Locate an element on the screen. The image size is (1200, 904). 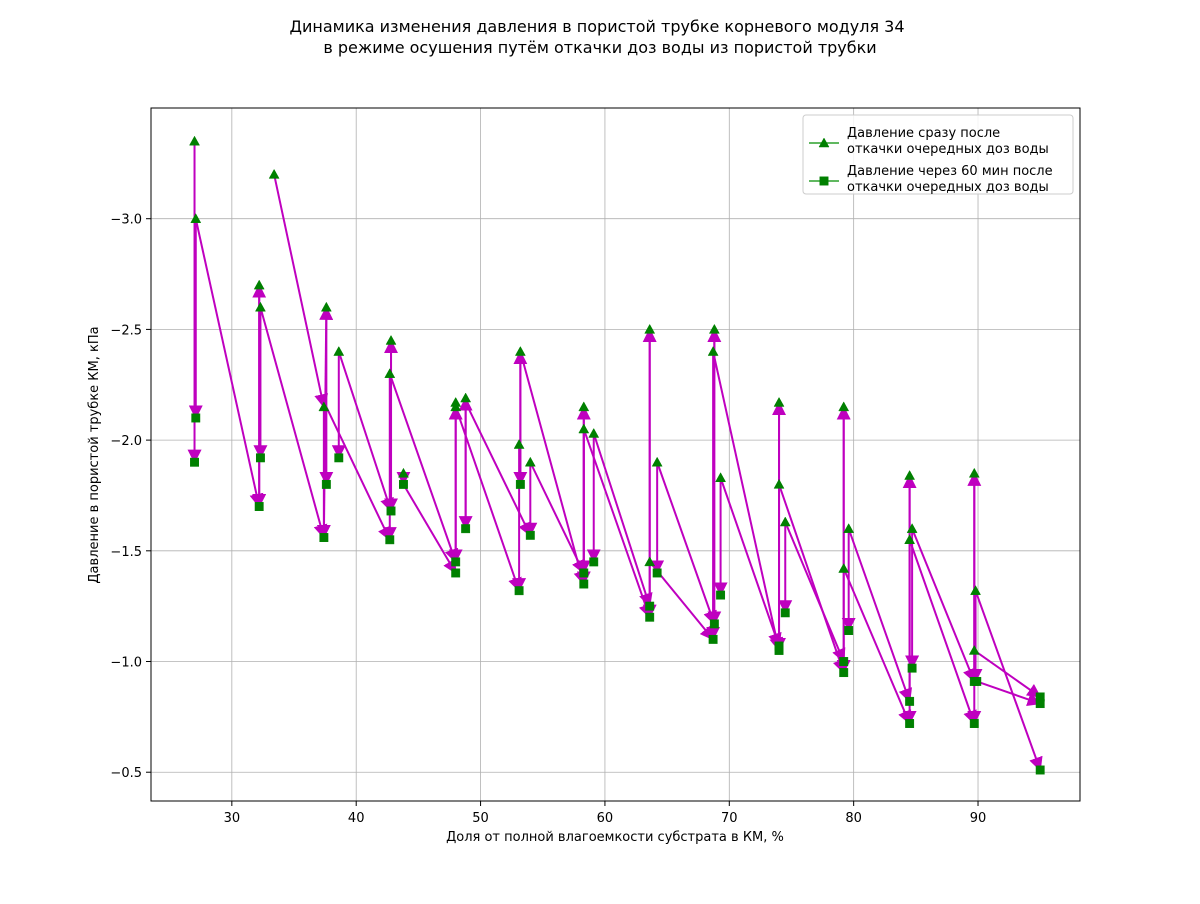
legend-box is located at coordinates (938, 154).